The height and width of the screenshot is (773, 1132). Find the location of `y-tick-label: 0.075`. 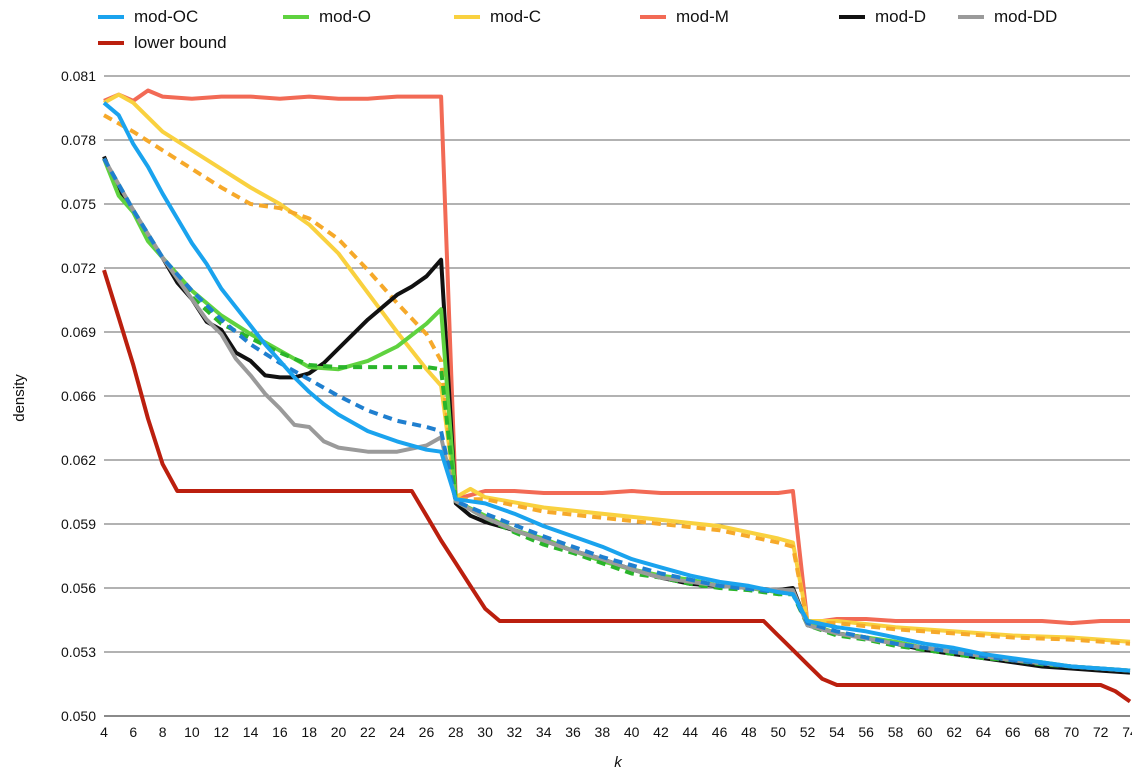

y-tick-label: 0.075 is located at coordinates (78, 204).